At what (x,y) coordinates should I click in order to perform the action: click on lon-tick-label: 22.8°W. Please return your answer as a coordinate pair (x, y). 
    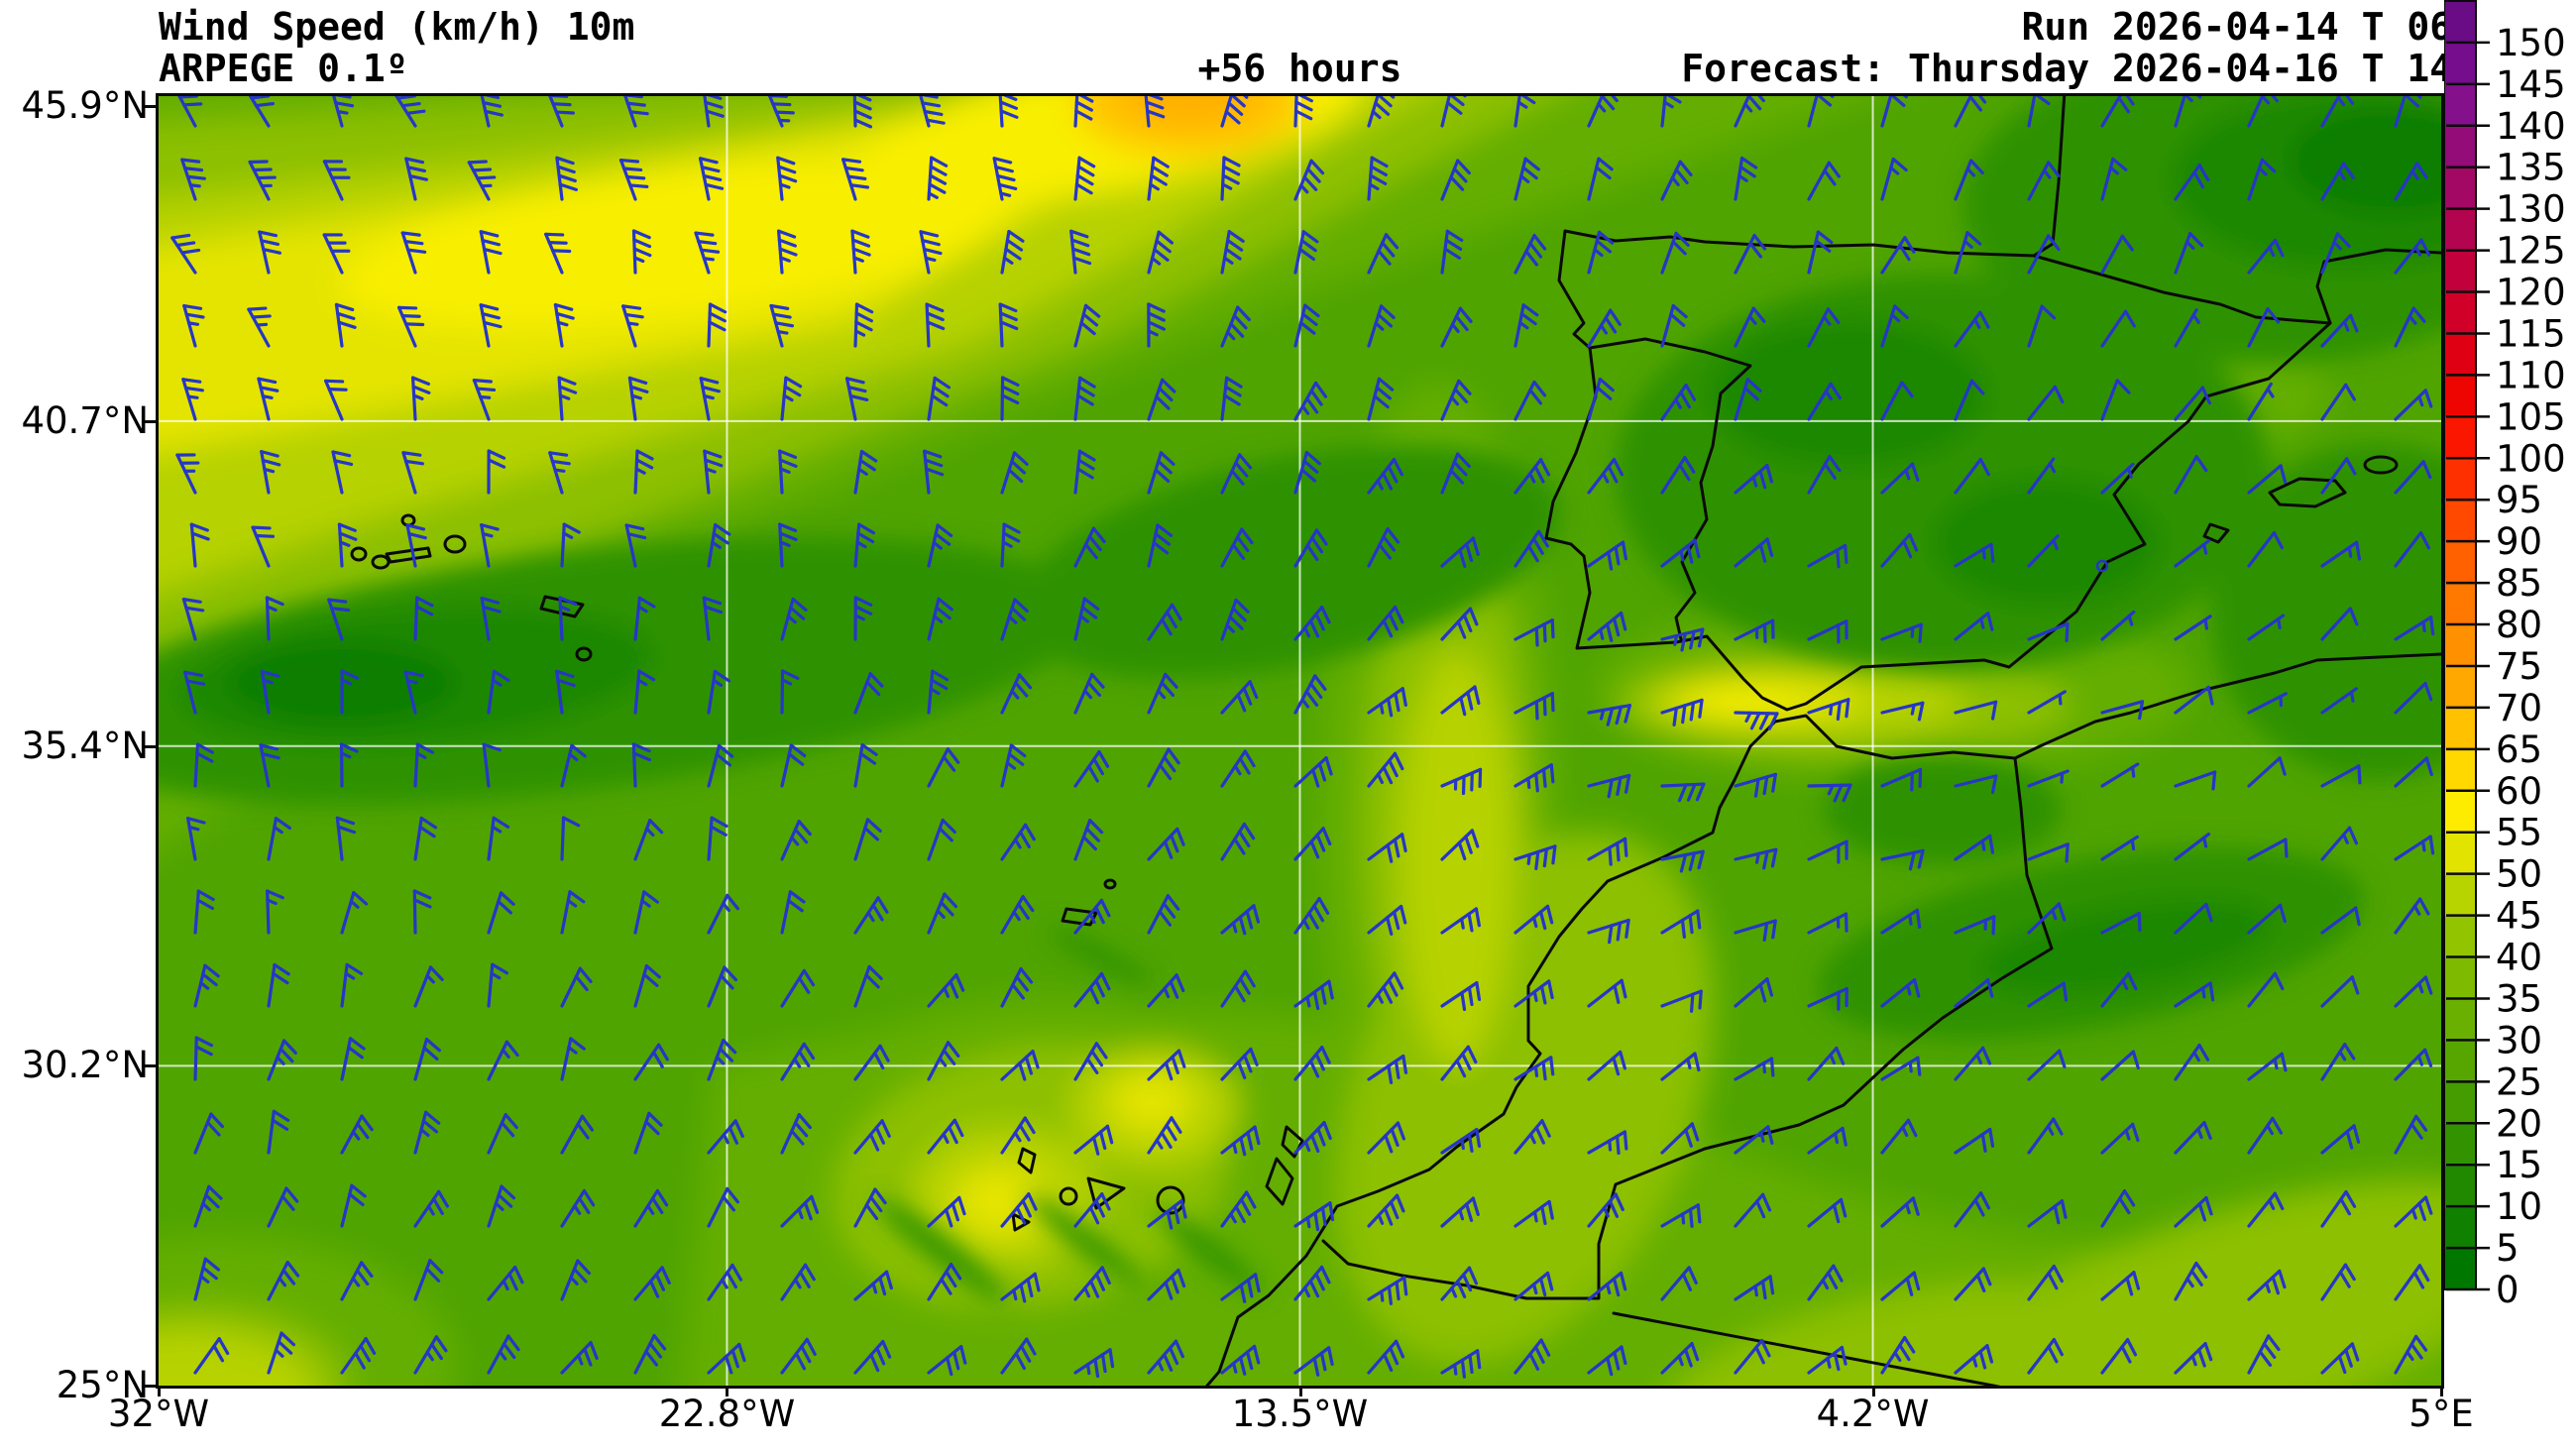
    Looking at the image, I should click on (727, 1414).